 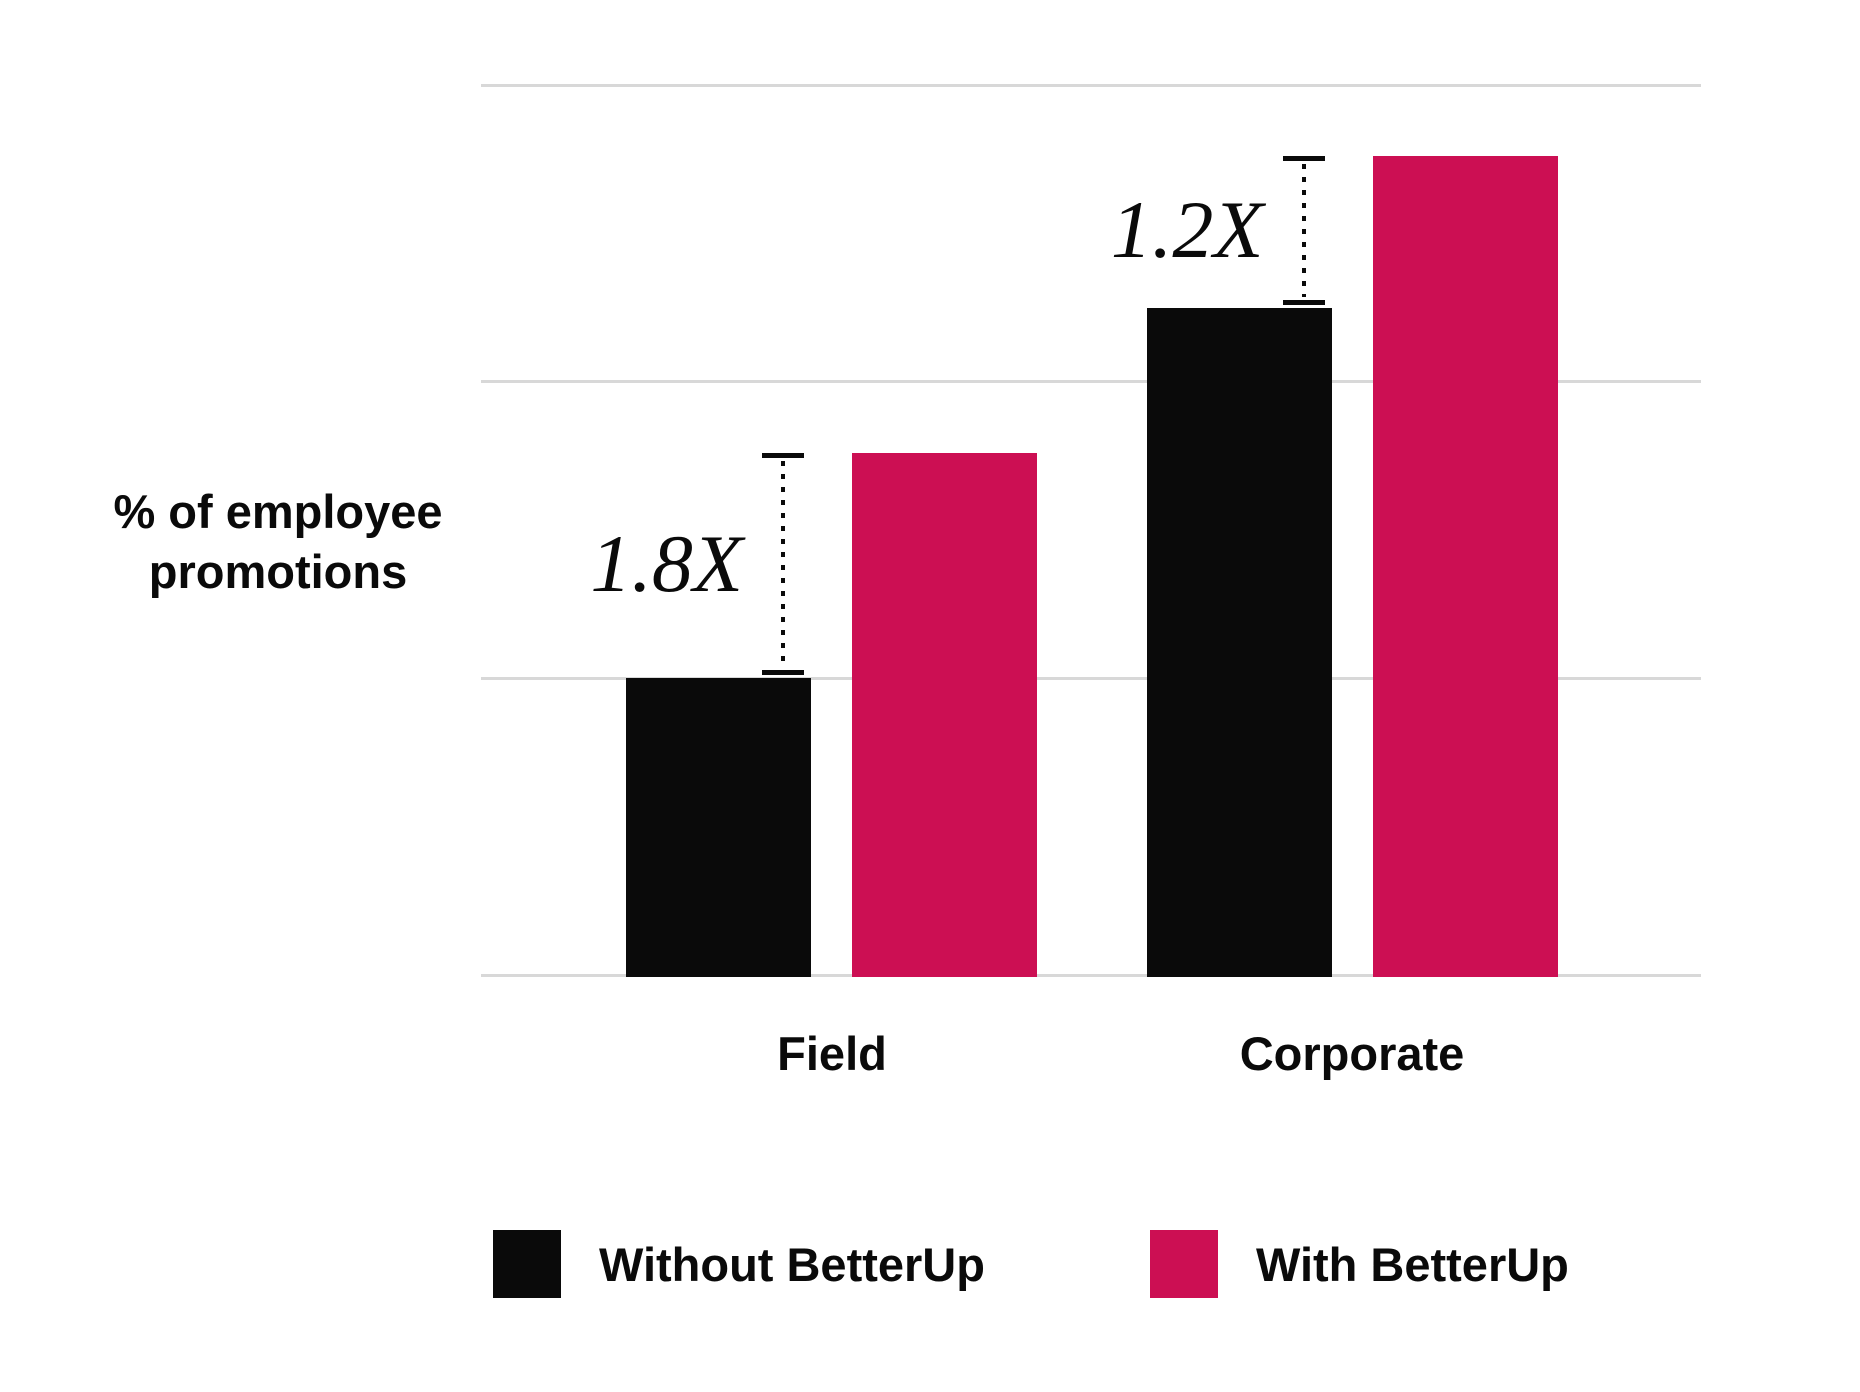 What do you see at coordinates (718, 827) in the screenshot?
I see `bar-field-without-betterup` at bounding box center [718, 827].